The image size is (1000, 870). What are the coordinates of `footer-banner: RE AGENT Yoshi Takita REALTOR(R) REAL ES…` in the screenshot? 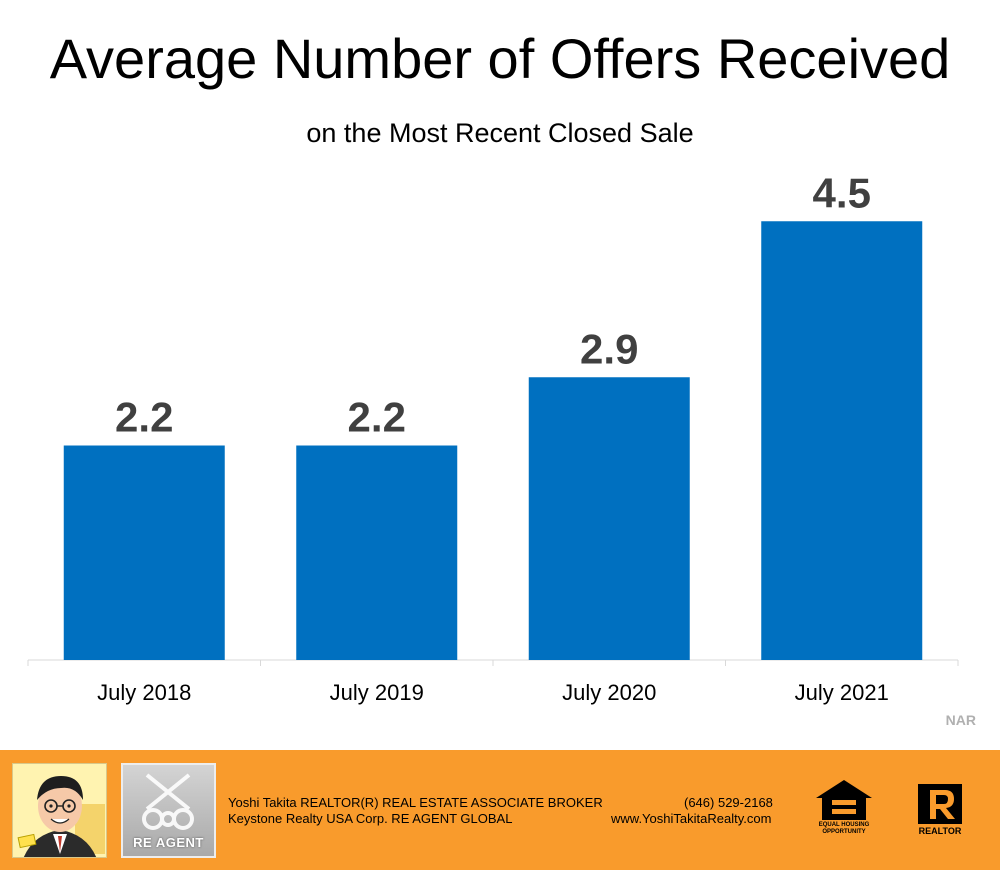 It's located at (500, 810).